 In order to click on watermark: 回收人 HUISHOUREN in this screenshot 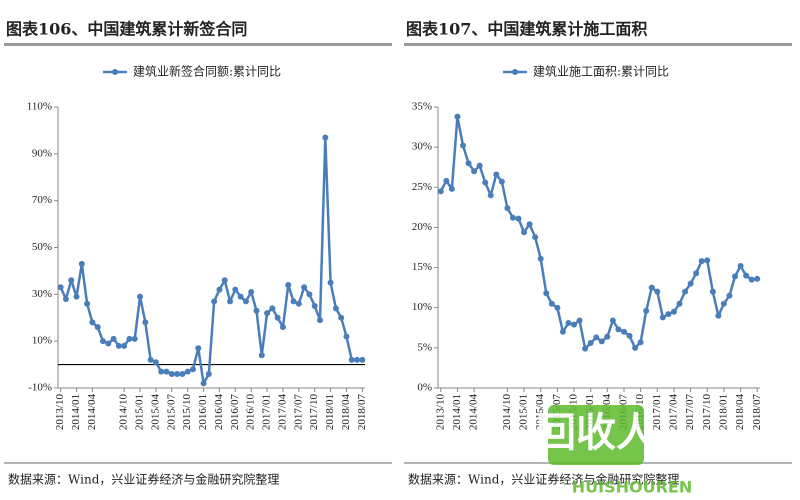, I will do `click(614, 451)`.